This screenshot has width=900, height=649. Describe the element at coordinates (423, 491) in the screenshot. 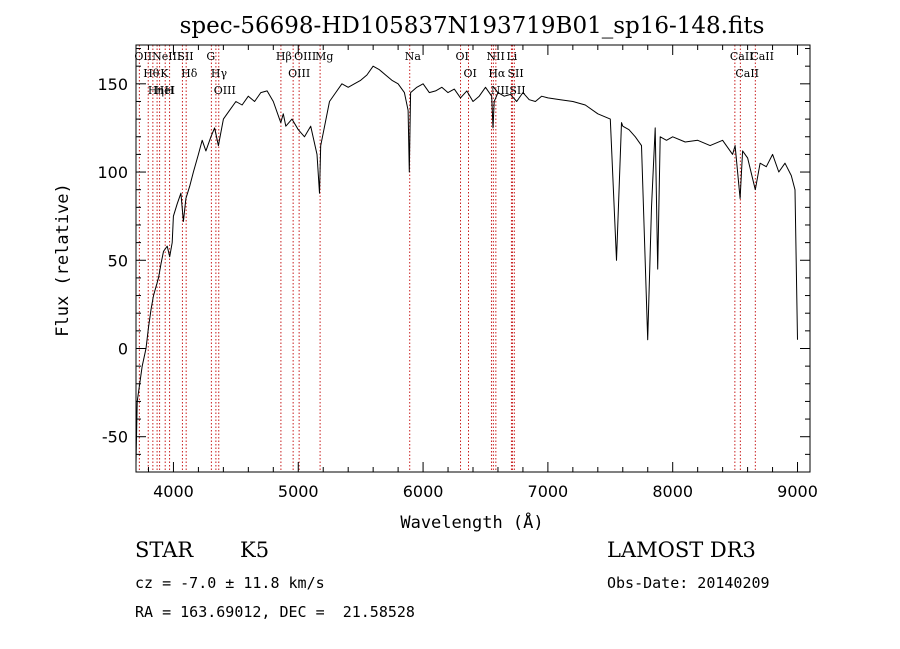

I see `x-tick-label: 6000` at that location.